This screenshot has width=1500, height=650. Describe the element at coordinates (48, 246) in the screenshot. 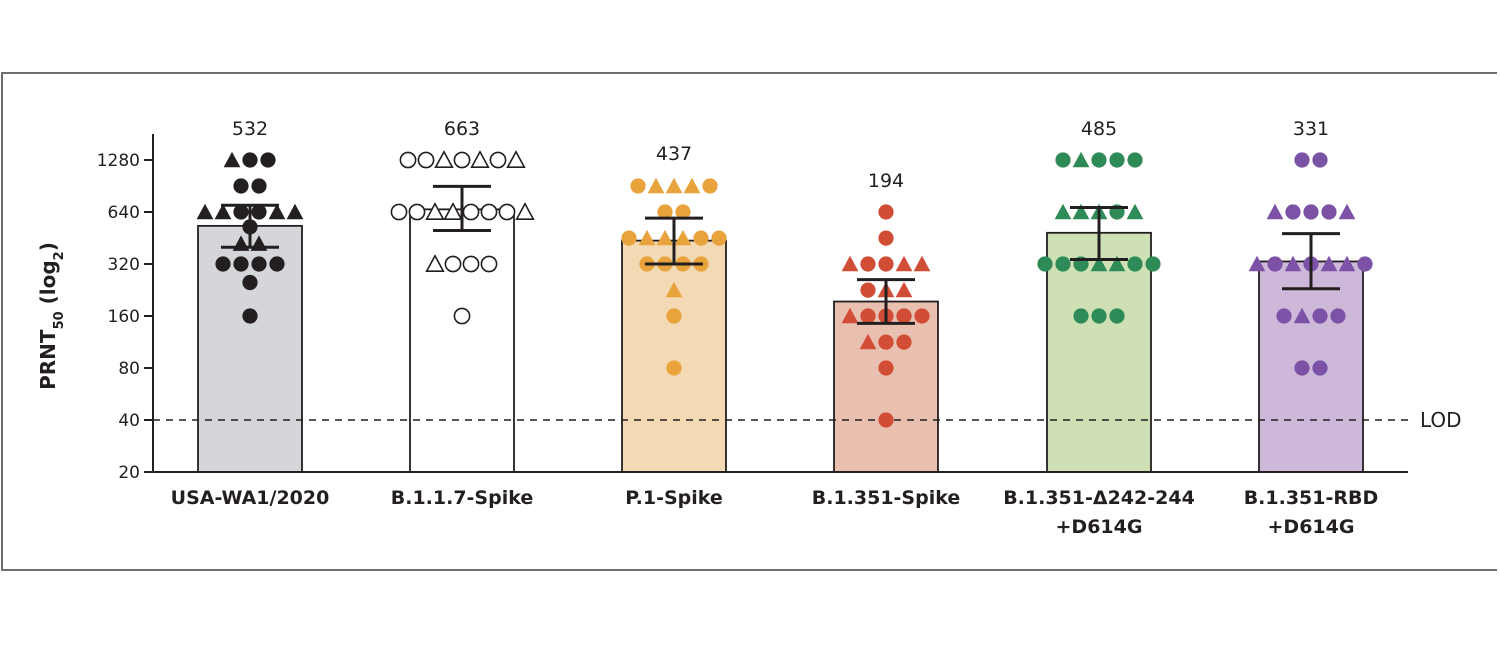

I see `y-label-close: )` at that location.